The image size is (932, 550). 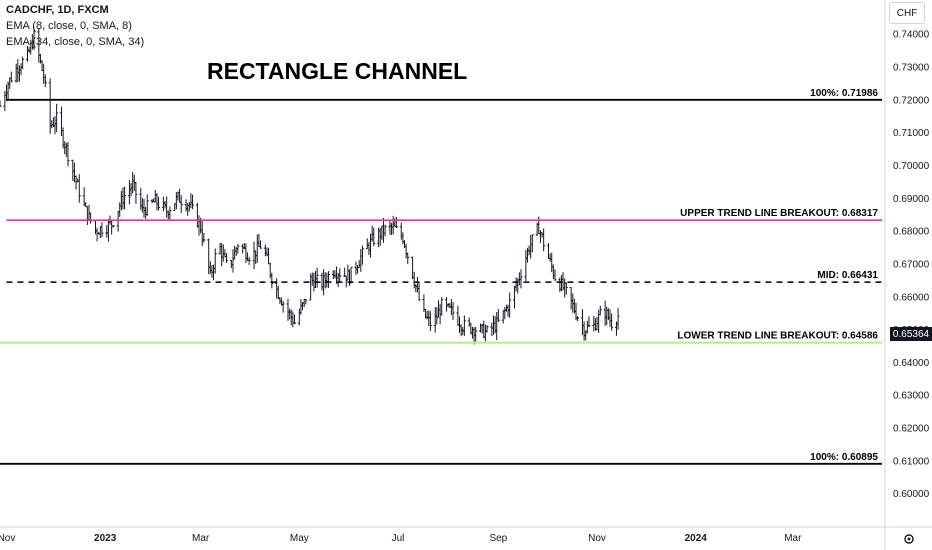 I want to click on y-tick-label: 0.71000, so click(x=911, y=133).